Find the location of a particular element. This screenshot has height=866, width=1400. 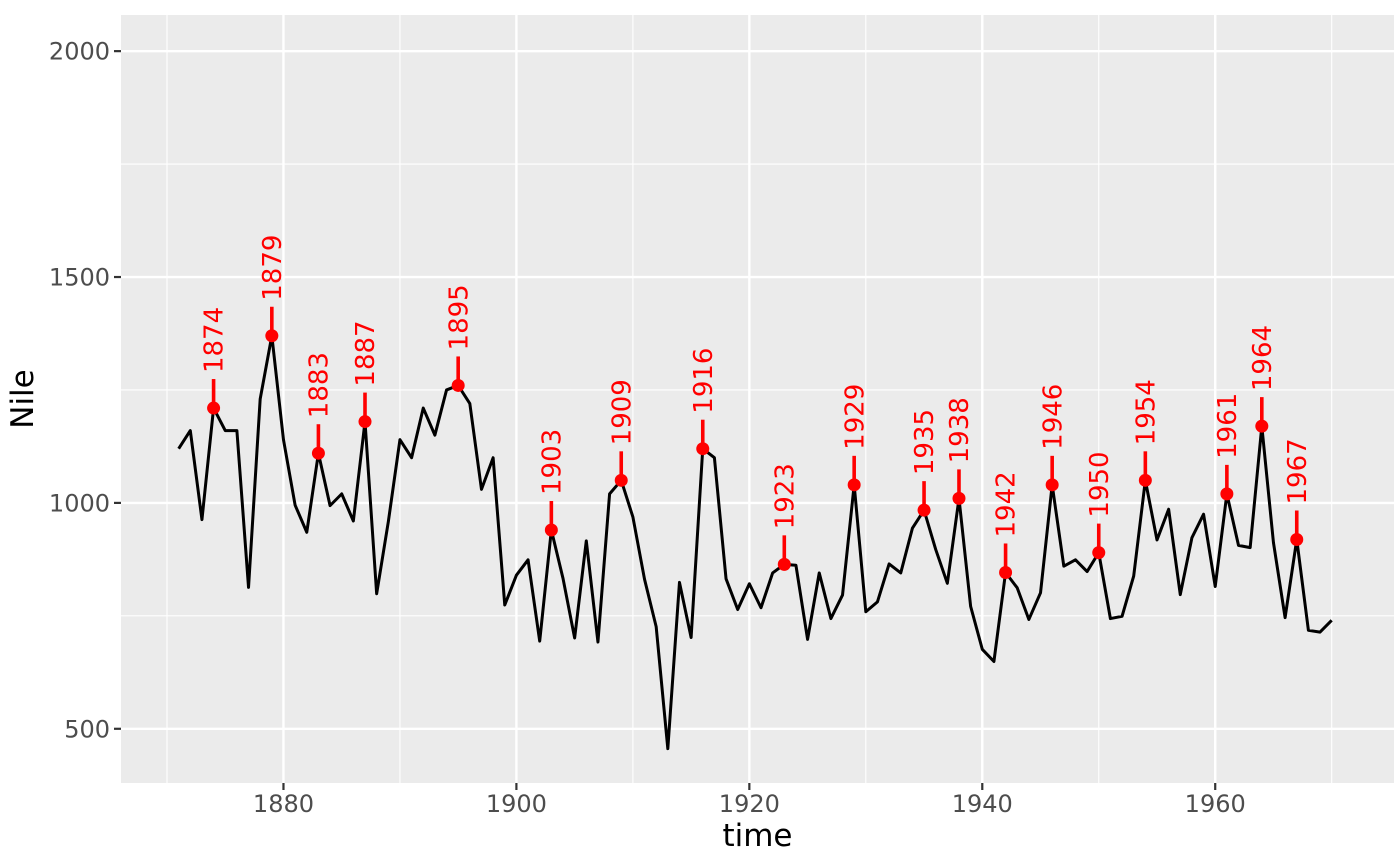

peak-label: 1942 is located at coordinates (1007, 504).